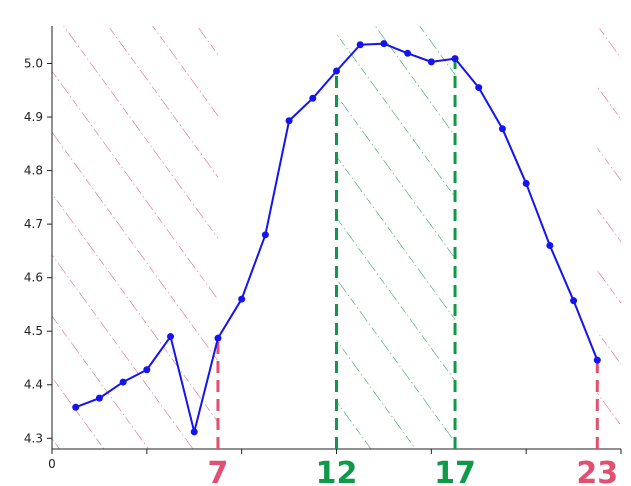  What do you see at coordinates (455, 471) in the screenshot?
I see `highlight-label-17: 17` at bounding box center [455, 471].